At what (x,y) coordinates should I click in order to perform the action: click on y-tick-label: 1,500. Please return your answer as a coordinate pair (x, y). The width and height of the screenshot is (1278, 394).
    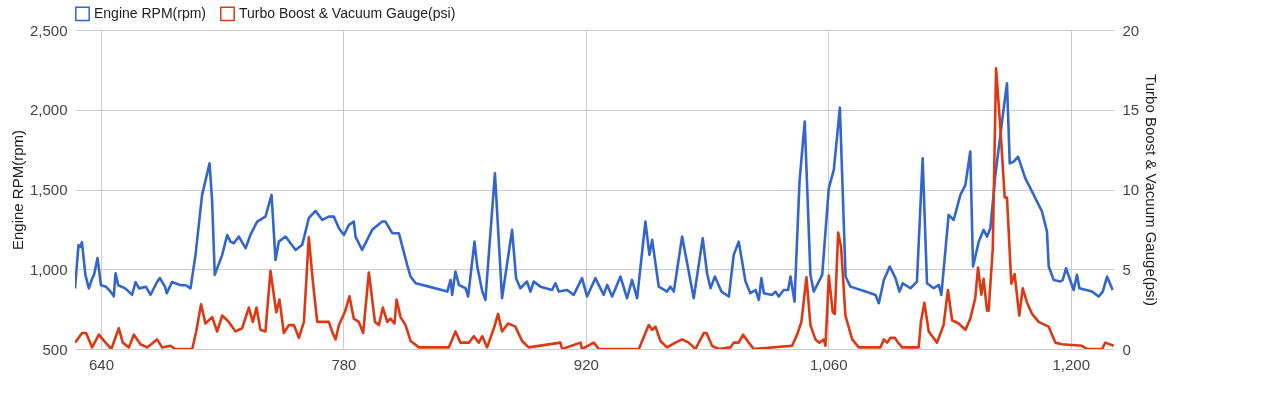
    Looking at the image, I should click on (48, 189).